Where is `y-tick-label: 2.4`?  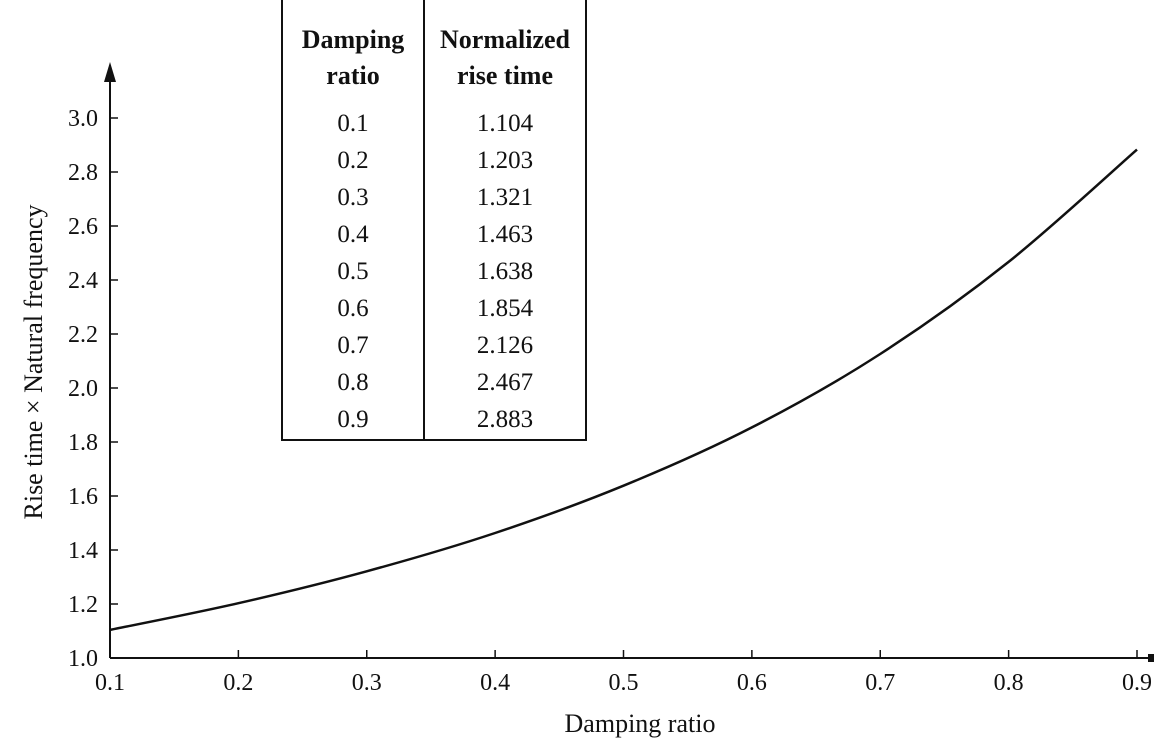 y-tick-label: 2.4 is located at coordinates (83, 281).